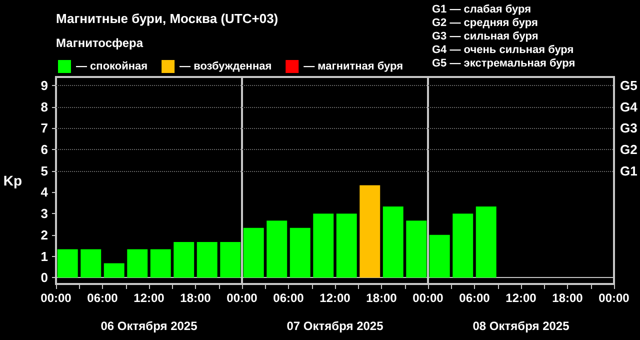 The width and height of the screenshot is (640, 340). Describe the element at coordinates (354, 66) in the screenshot. I see `legend-label: — магнитная буря` at that location.